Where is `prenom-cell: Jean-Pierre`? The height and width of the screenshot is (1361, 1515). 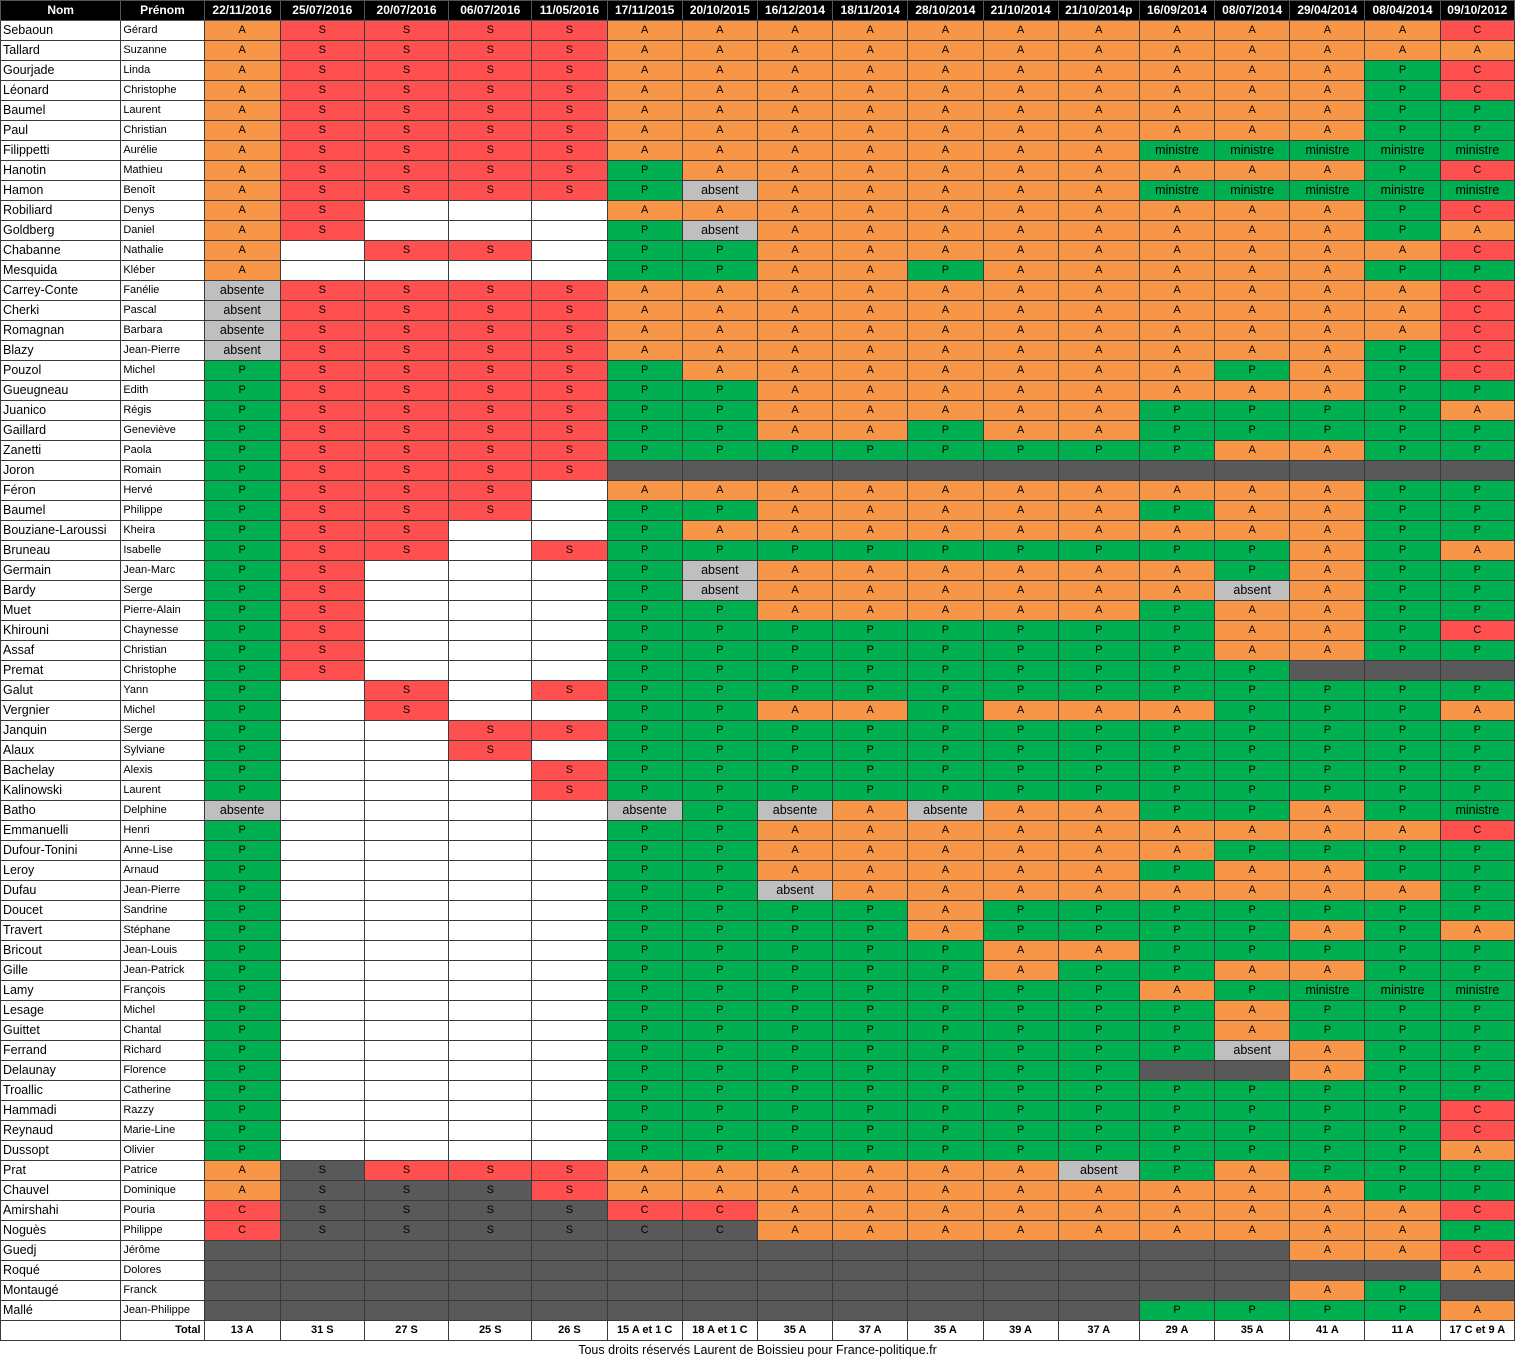 prenom-cell: Jean-Pierre is located at coordinates (162, 350).